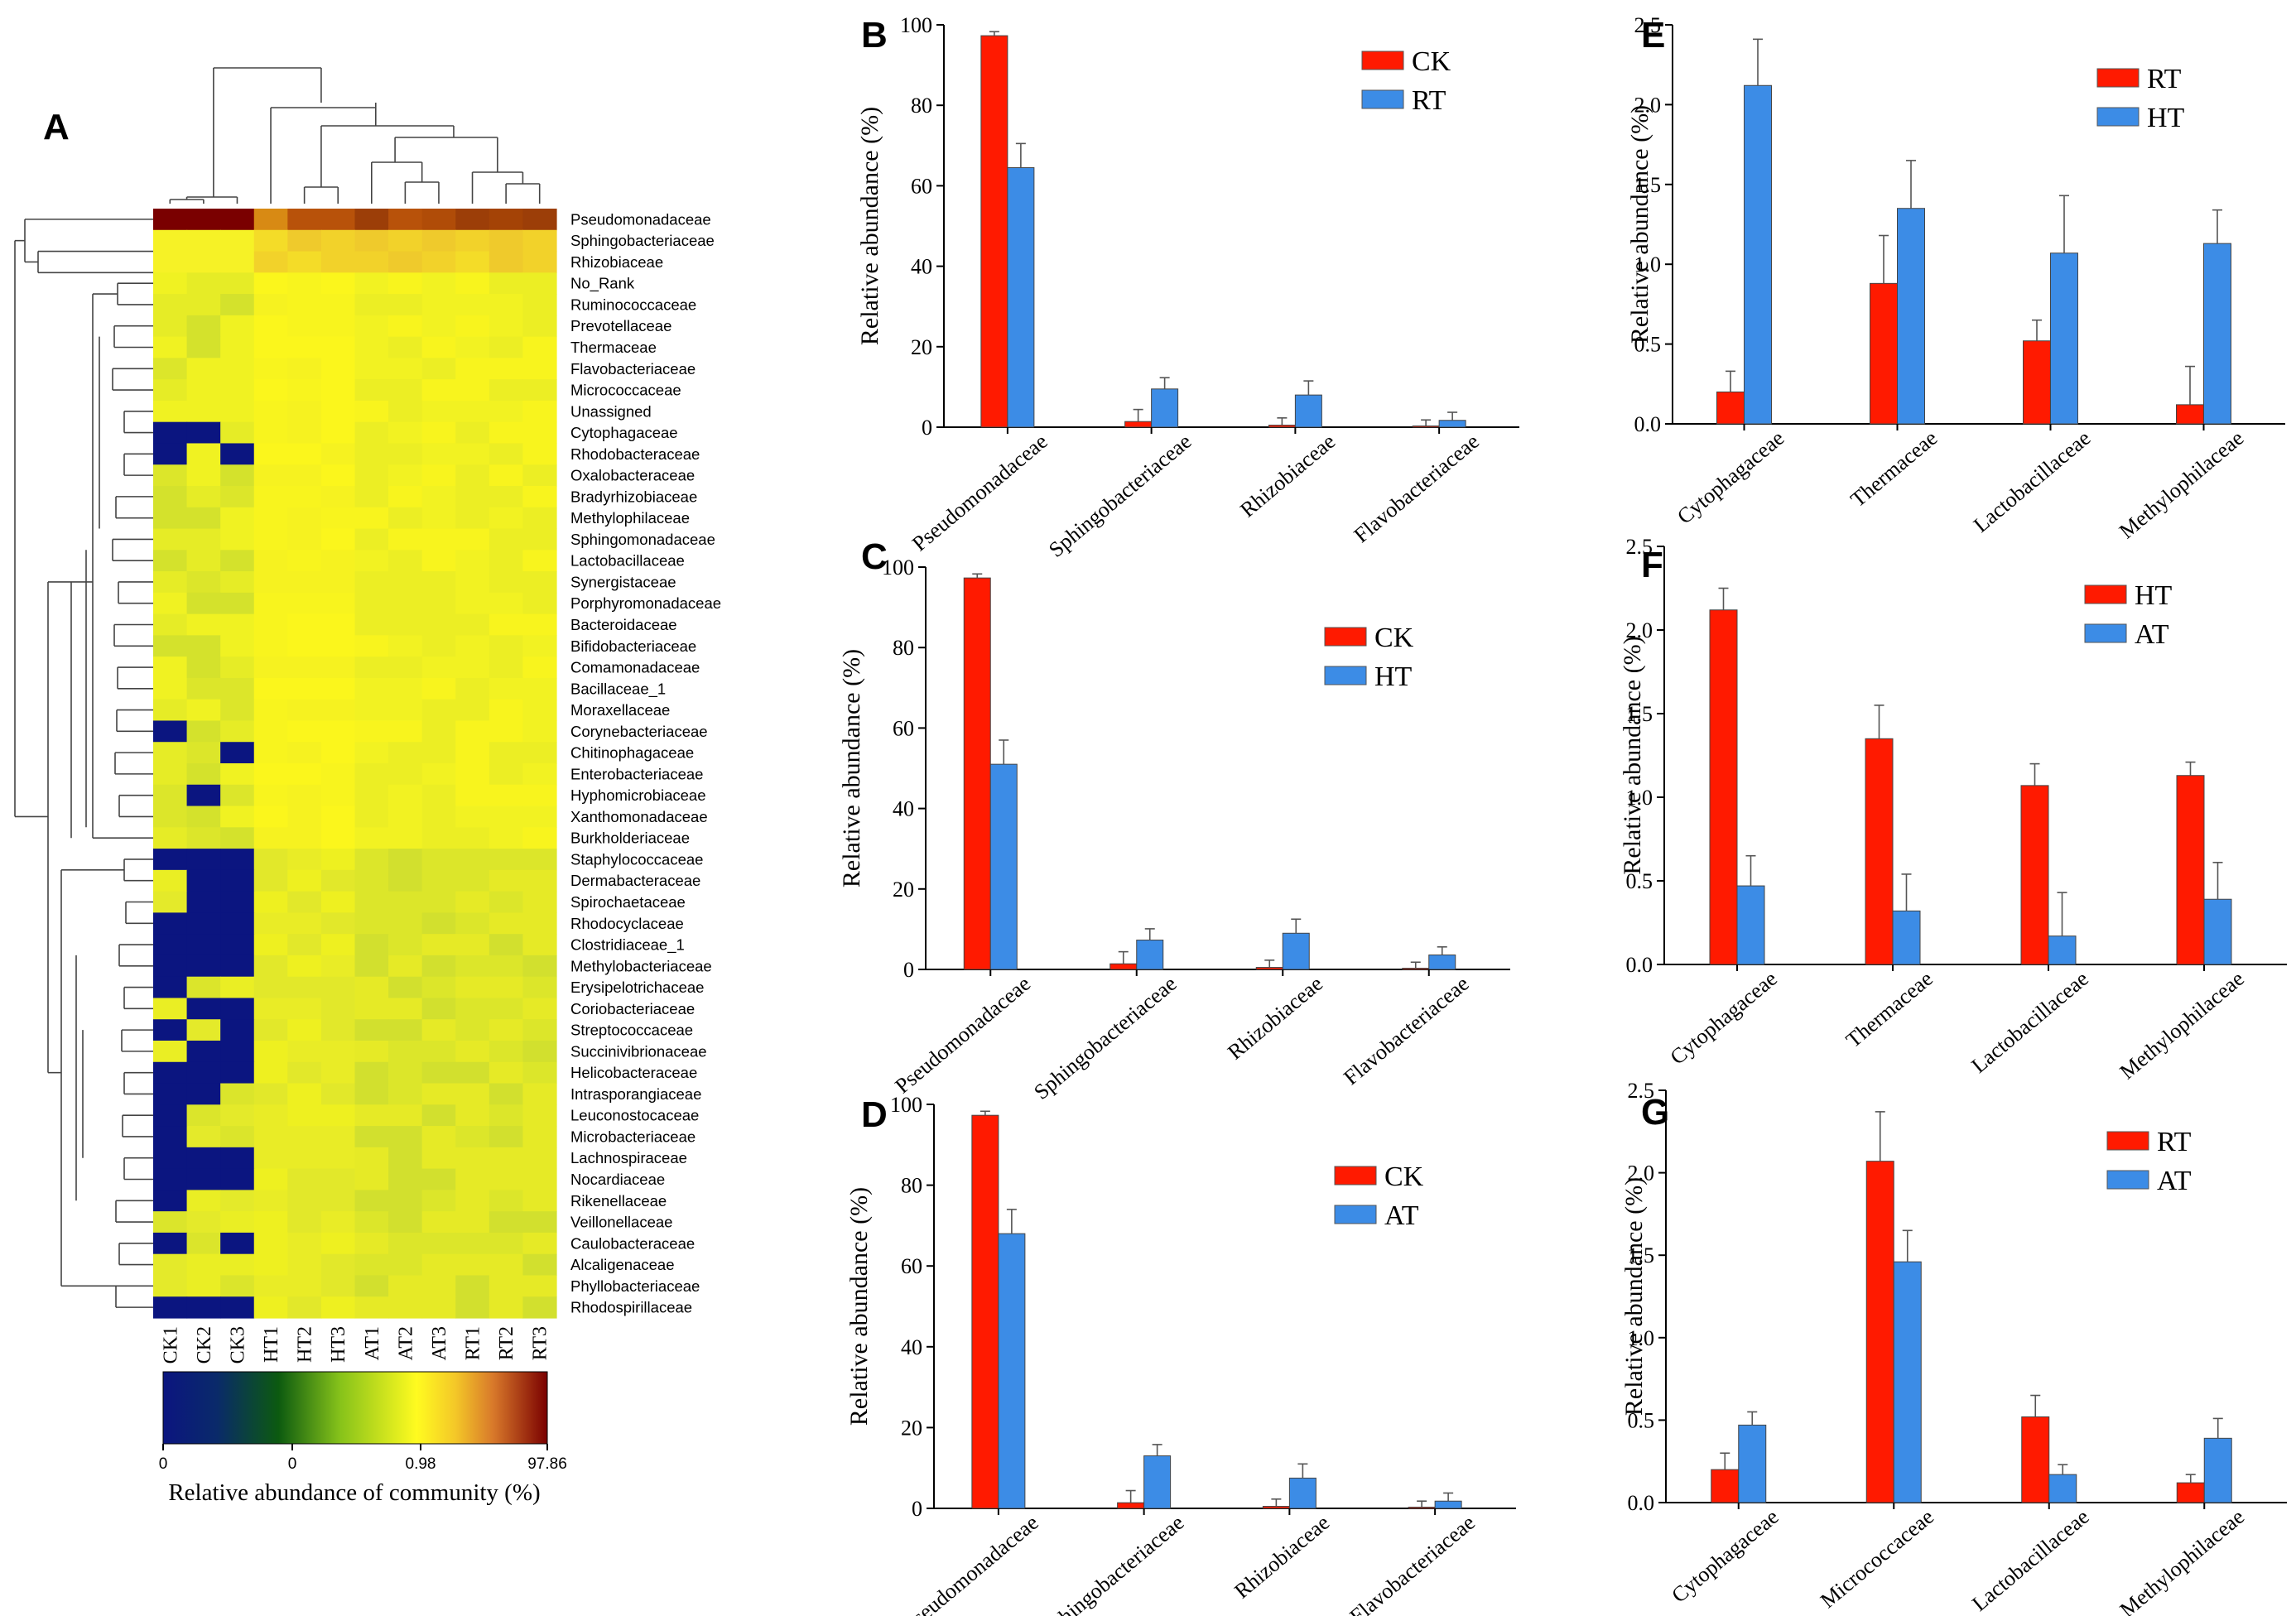  I want to click on bar-rt-flavobacteriaceae, so click(1452, 424).